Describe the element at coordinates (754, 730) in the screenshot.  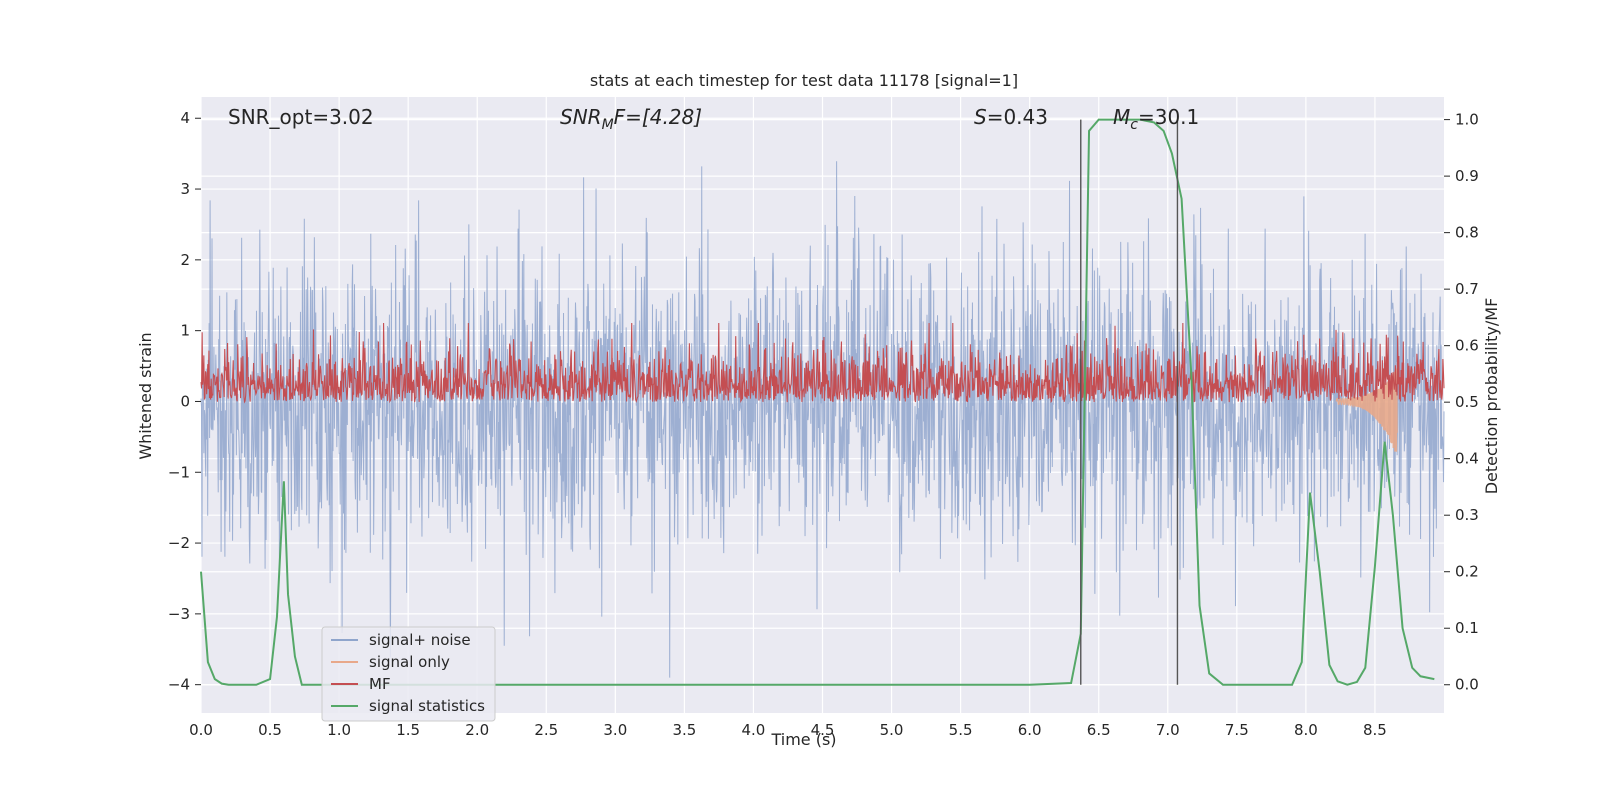
I see `x-tick-label: 4.0` at that location.